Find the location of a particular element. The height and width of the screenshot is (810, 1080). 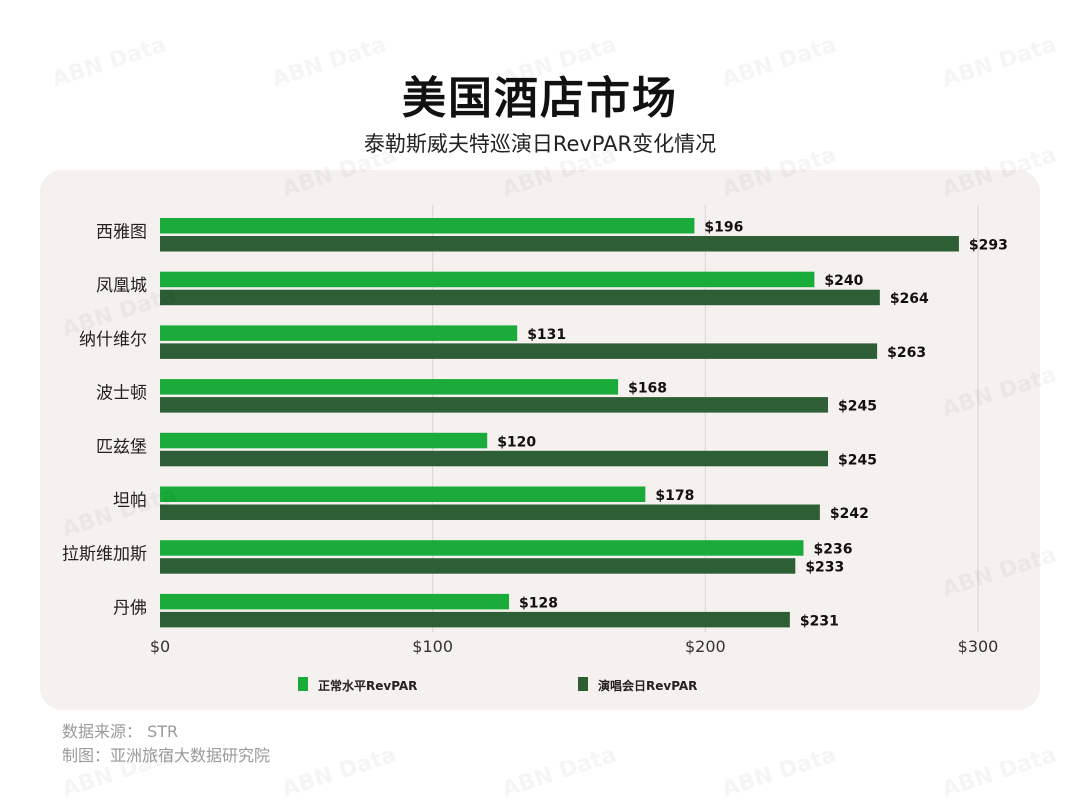

bar-value-label: $128 is located at coordinates (538, 603).